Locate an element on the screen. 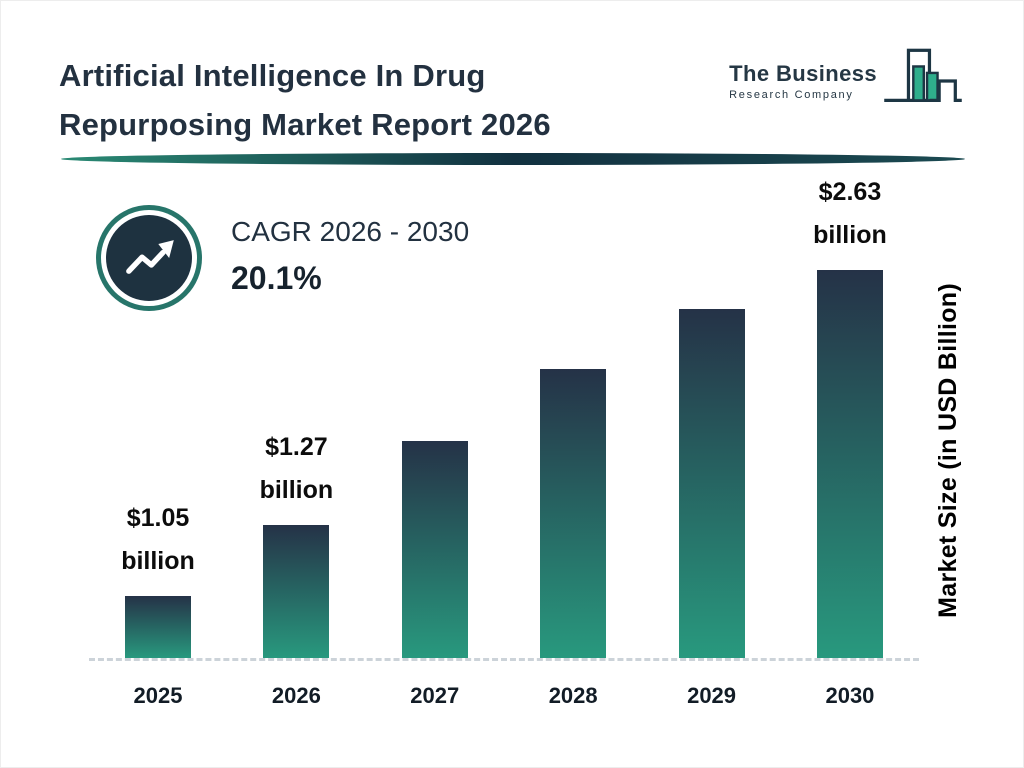 This screenshot has height=768, width=1024. bar-column-2027 is located at coordinates (435, 549).